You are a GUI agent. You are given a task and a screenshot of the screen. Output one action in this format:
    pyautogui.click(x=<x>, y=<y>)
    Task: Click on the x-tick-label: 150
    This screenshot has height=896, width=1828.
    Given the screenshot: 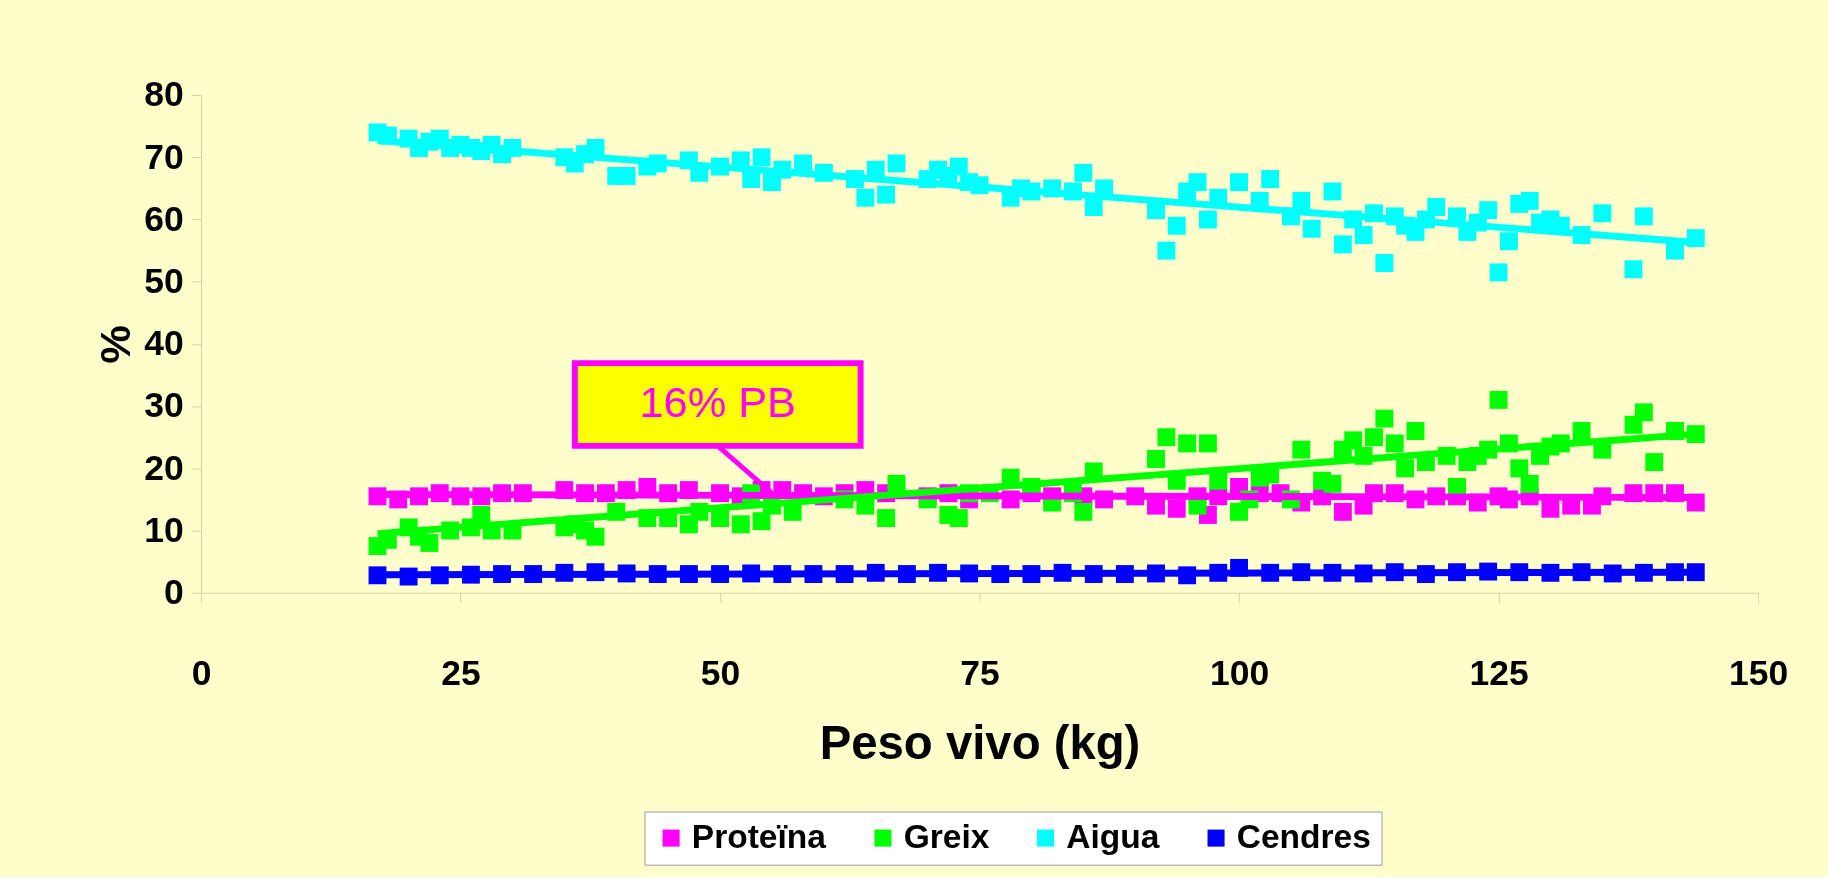 What is the action you would take?
    pyautogui.click(x=1758, y=672)
    